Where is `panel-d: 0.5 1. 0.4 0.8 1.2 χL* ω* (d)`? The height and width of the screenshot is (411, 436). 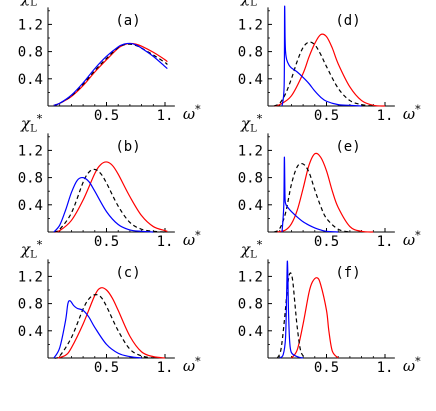
panel-d: 0.5 1. 0.4 0.8 1.2 χL* ω* (d) is located at coordinates (329, 62).